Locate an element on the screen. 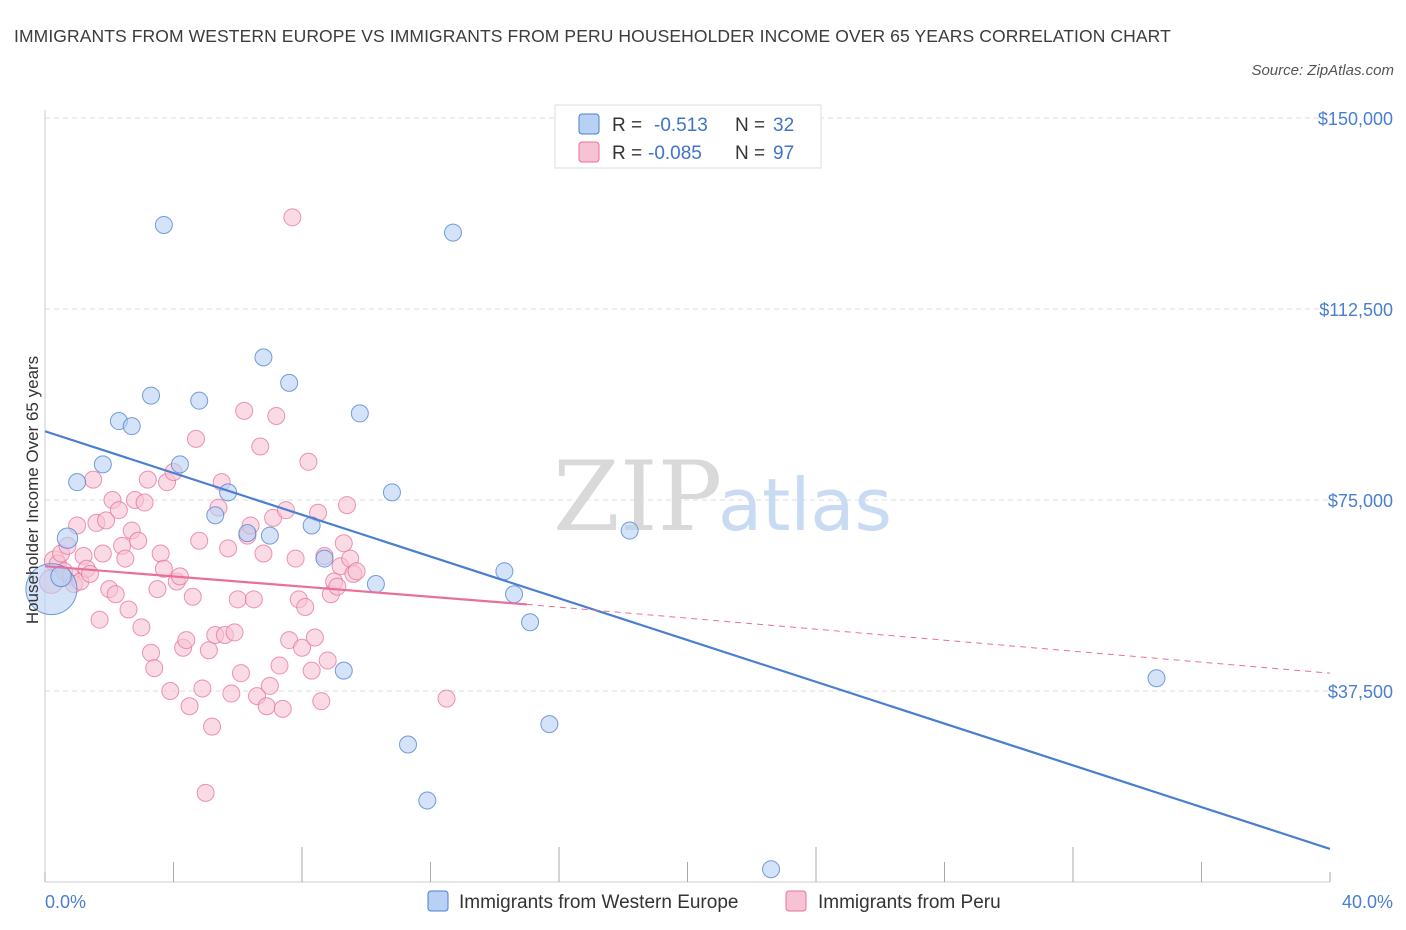 This screenshot has width=1406, height=930. legend: R = -0.513 N = 32 R = -0.085 N = 97 is located at coordinates (688, 136).